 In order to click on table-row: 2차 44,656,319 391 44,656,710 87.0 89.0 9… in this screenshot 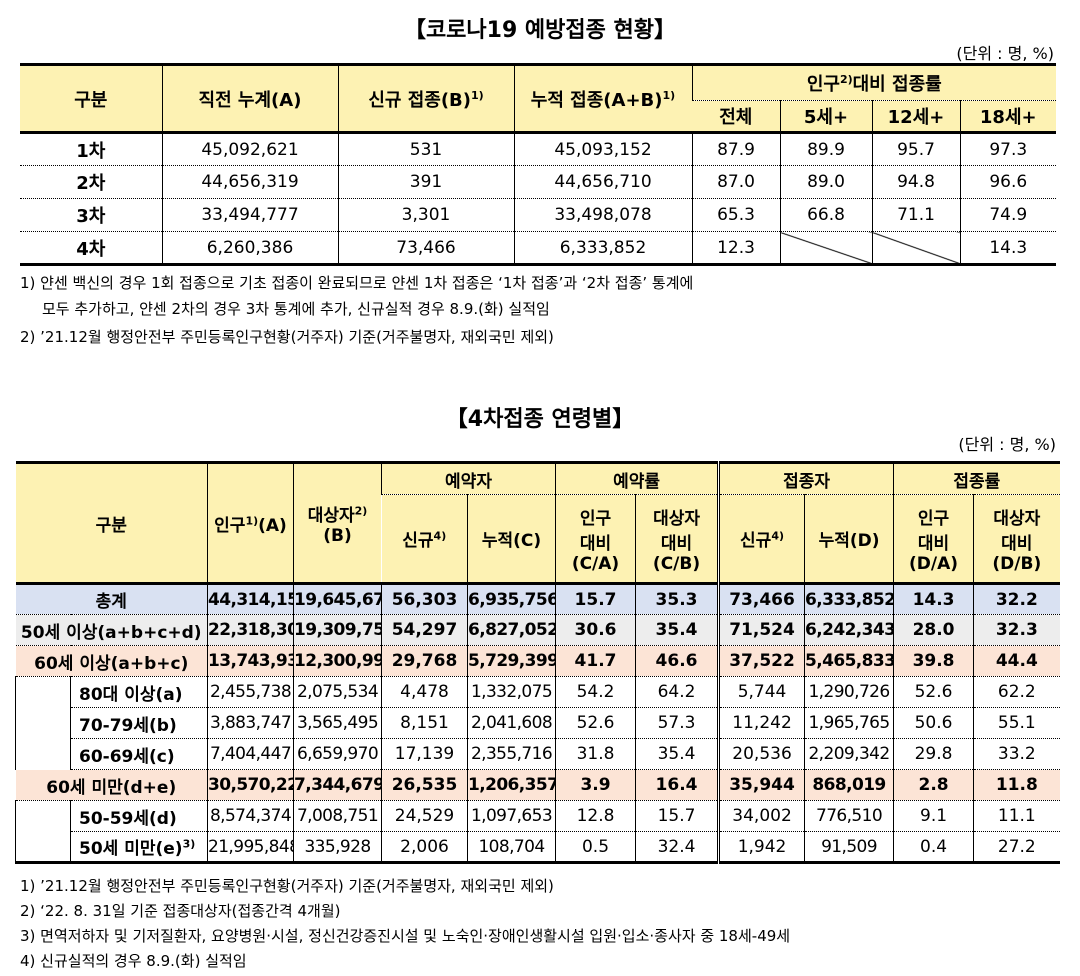, I will do `click(538, 182)`.